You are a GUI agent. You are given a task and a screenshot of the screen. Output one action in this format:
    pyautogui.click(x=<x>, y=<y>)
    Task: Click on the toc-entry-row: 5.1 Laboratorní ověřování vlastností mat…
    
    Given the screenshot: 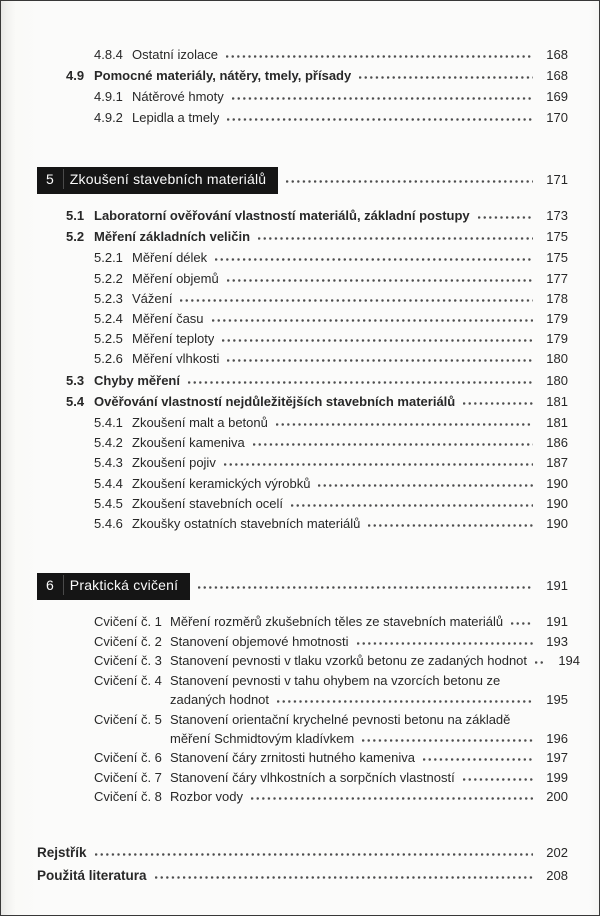 What is the action you would take?
    pyautogui.click(x=302, y=216)
    